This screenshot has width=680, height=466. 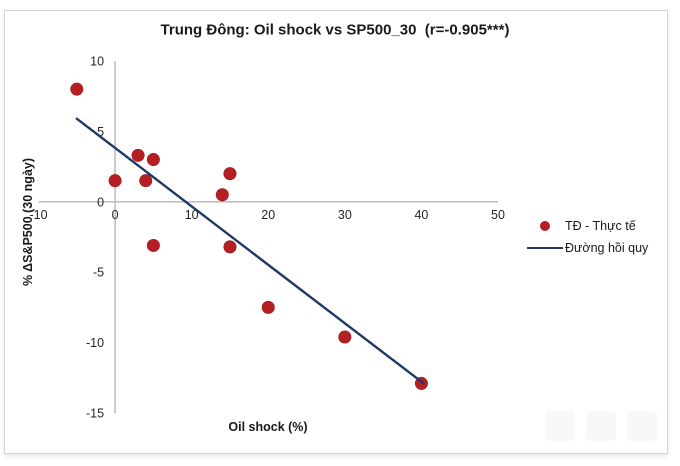 I want to click on x-tick-label: 10, so click(x=192, y=215).